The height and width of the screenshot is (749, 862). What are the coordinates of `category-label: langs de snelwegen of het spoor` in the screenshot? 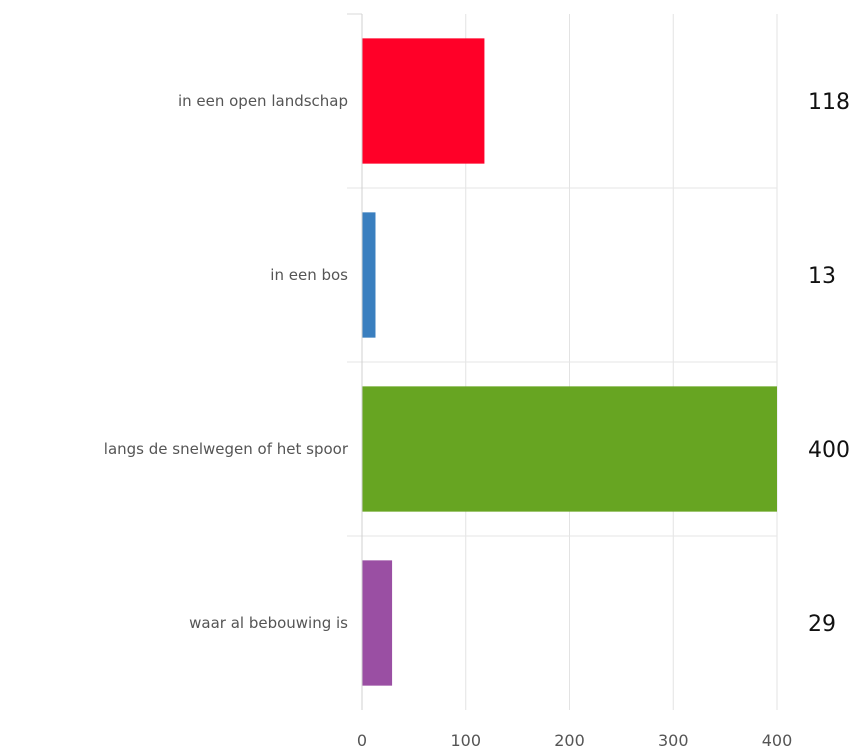 It's located at (226, 449).